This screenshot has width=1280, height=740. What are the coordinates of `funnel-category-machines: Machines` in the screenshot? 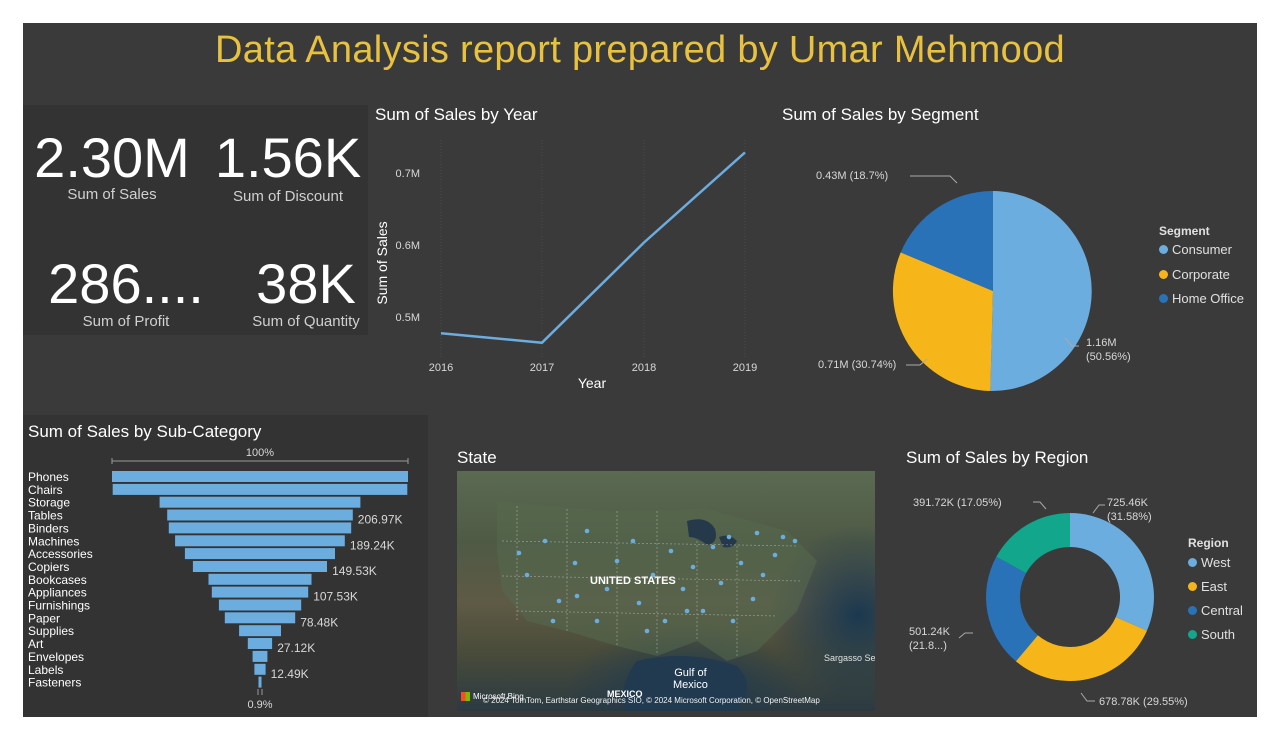 It's located at (53, 541).